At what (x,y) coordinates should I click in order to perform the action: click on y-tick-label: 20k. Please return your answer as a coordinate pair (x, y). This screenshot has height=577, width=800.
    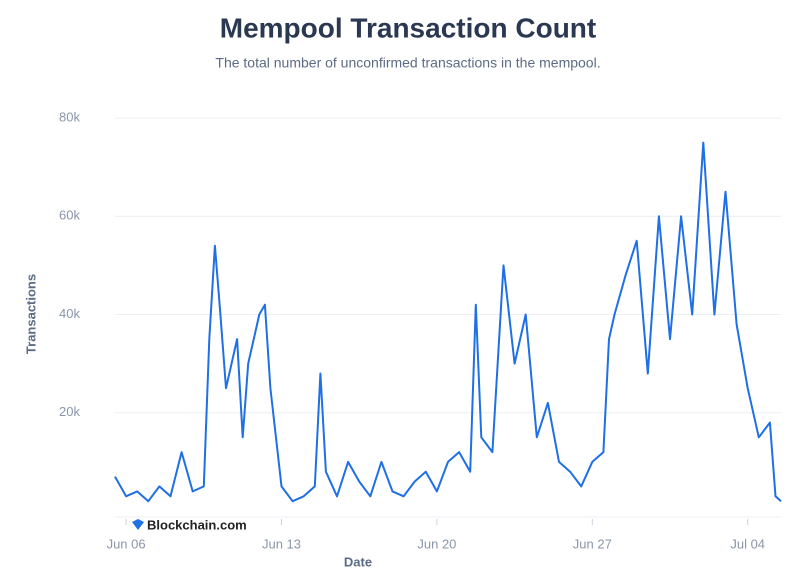
    Looking at the image, I should click on (69, 411).